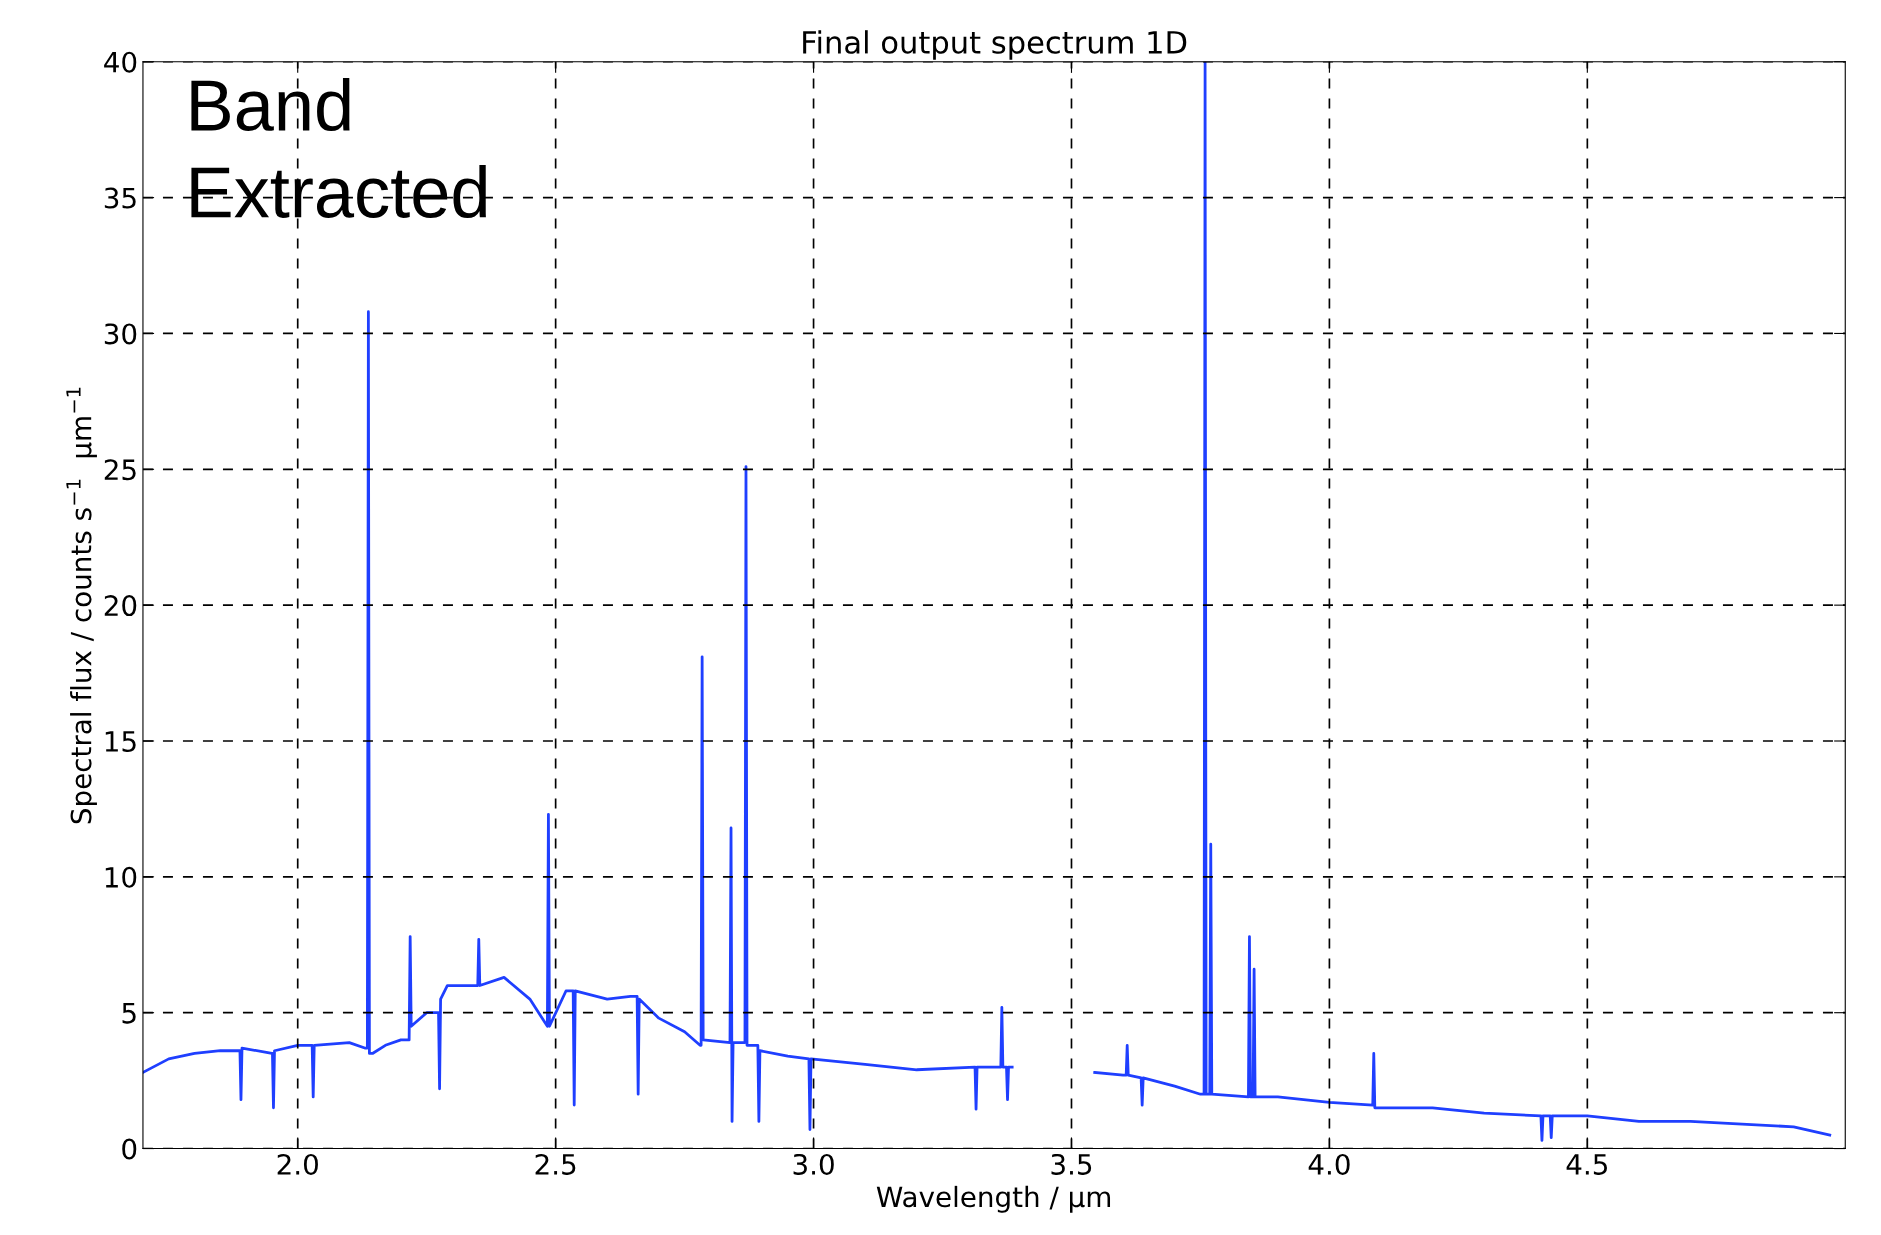 The image size is (1881, 1235). I want to click on y-tick-label: 15, so click(120, 741).